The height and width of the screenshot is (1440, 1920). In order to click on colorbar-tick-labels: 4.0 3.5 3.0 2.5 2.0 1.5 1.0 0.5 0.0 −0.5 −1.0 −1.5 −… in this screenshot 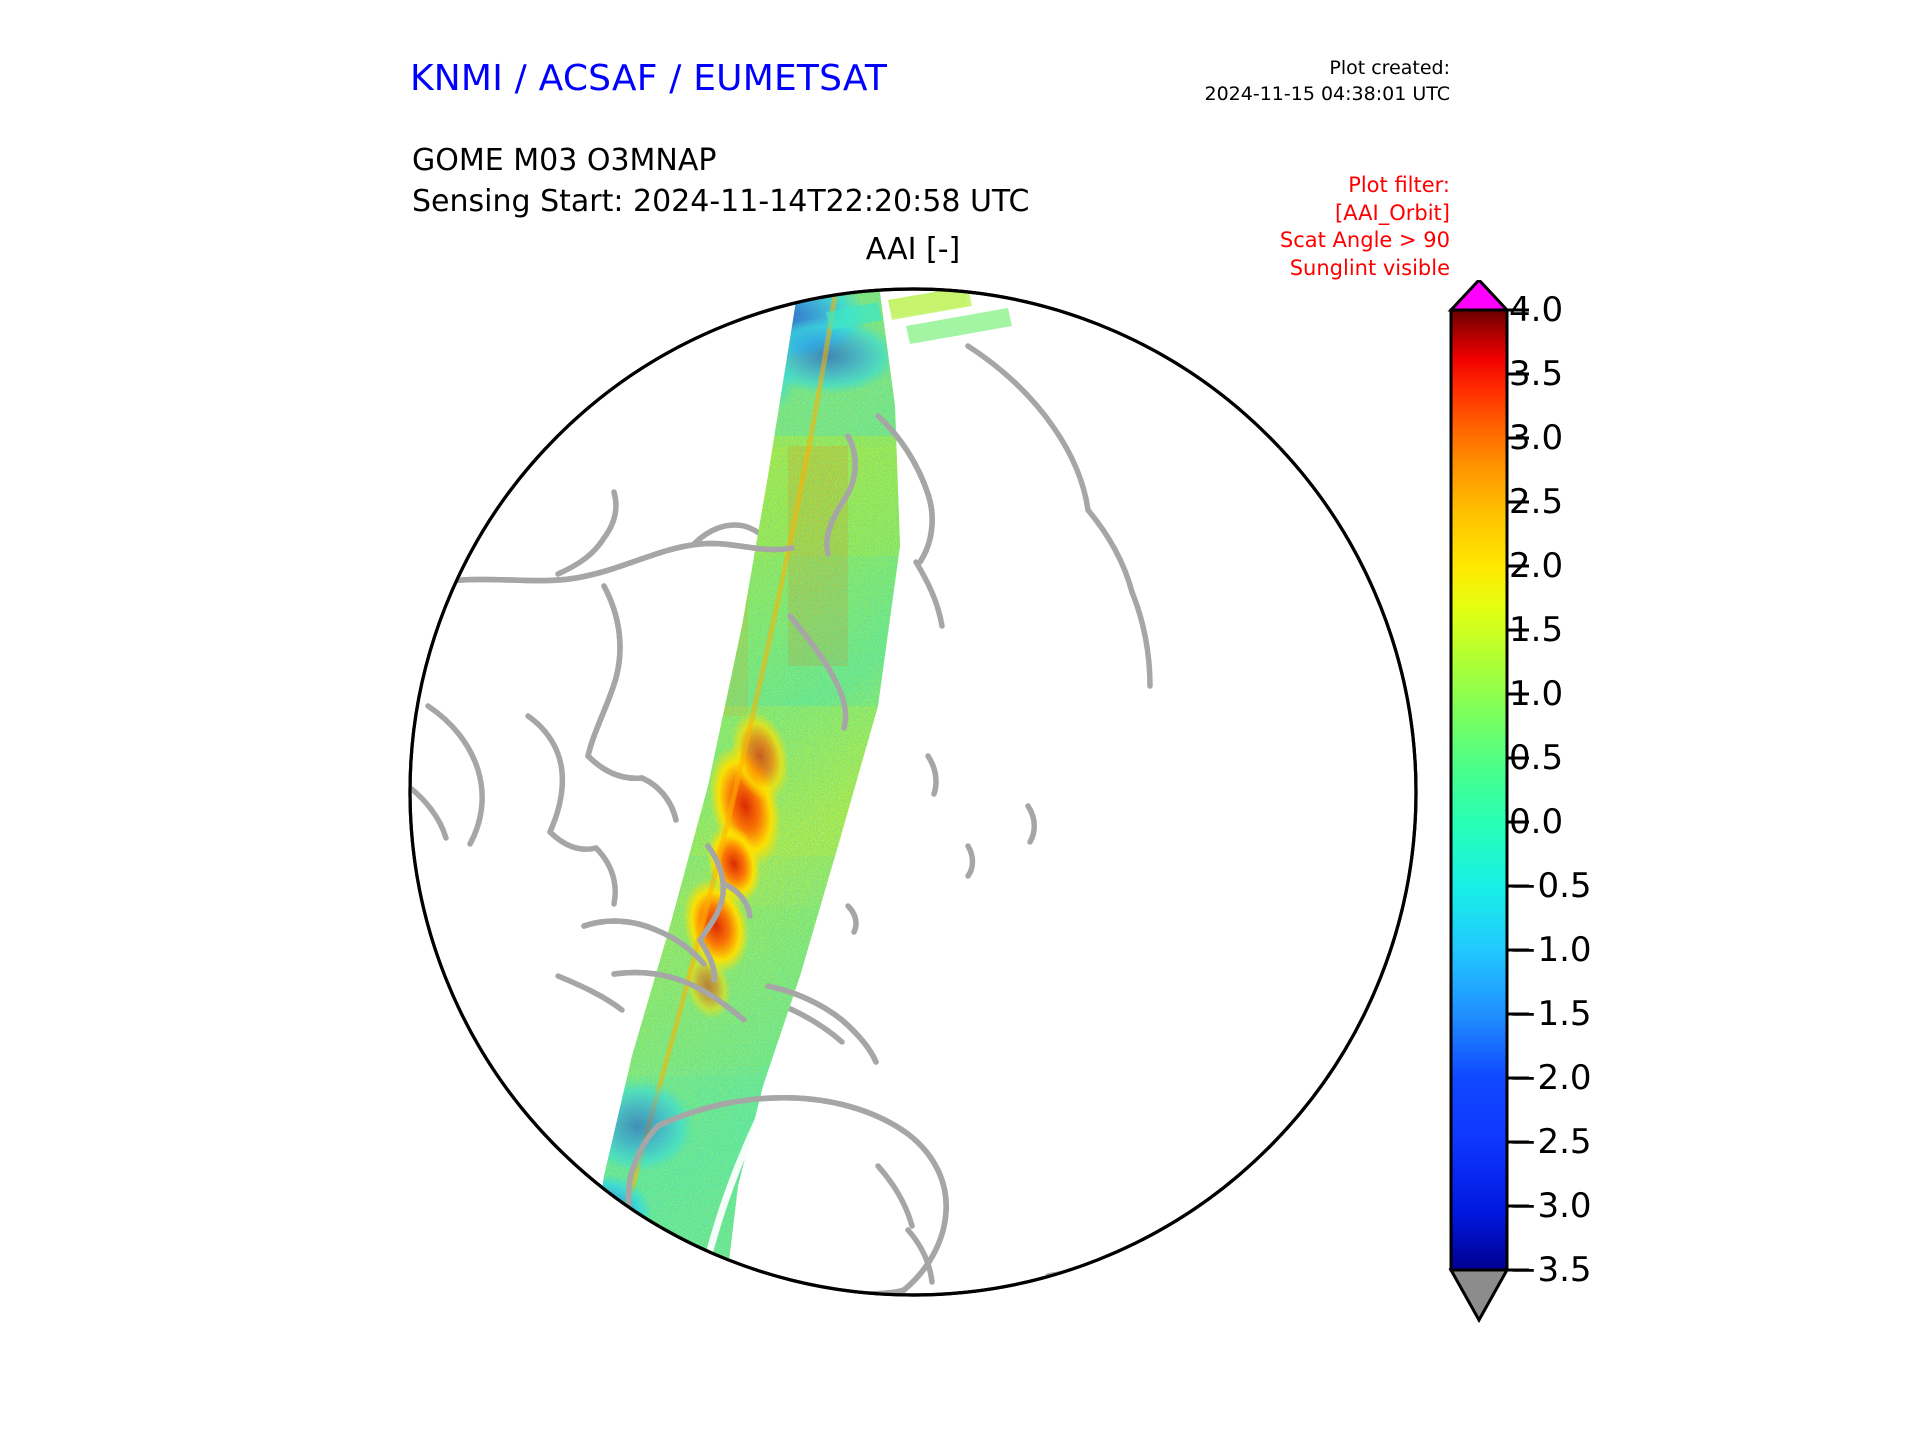, I will do `click(1599, 805)`.